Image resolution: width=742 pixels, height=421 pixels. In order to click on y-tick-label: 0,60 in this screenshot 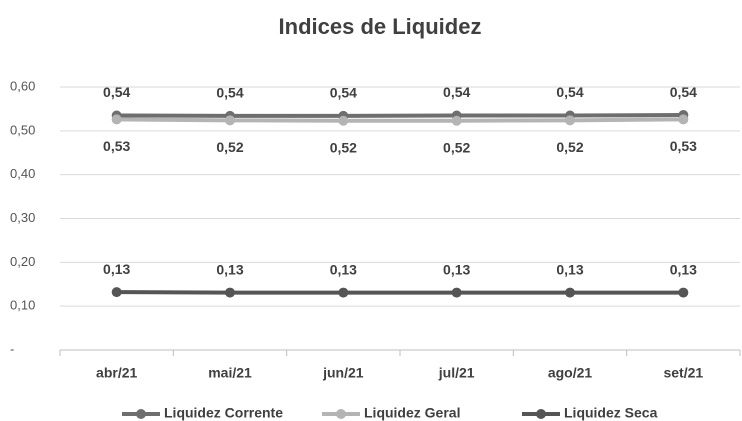, I will do `click(22, 85)`.